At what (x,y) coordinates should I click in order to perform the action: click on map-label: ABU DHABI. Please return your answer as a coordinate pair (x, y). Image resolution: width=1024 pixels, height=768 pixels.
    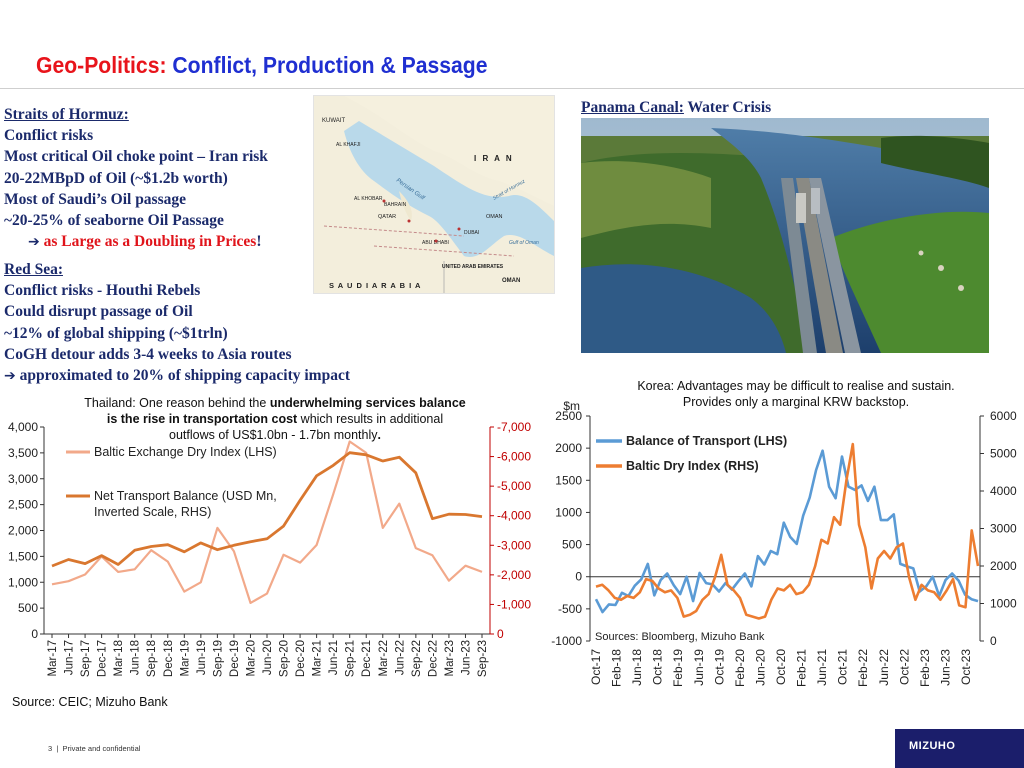
    Looking at the image, I should click on (435, 243).